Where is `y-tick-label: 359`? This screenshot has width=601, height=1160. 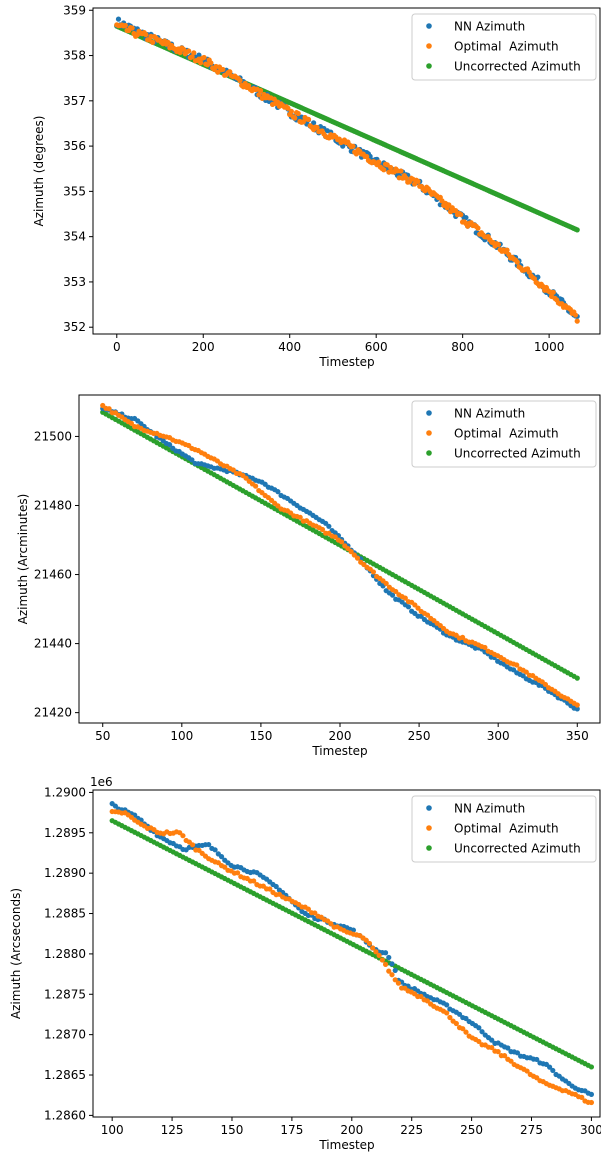 y-tick-label: 359 is located at coordinates (74, 10).